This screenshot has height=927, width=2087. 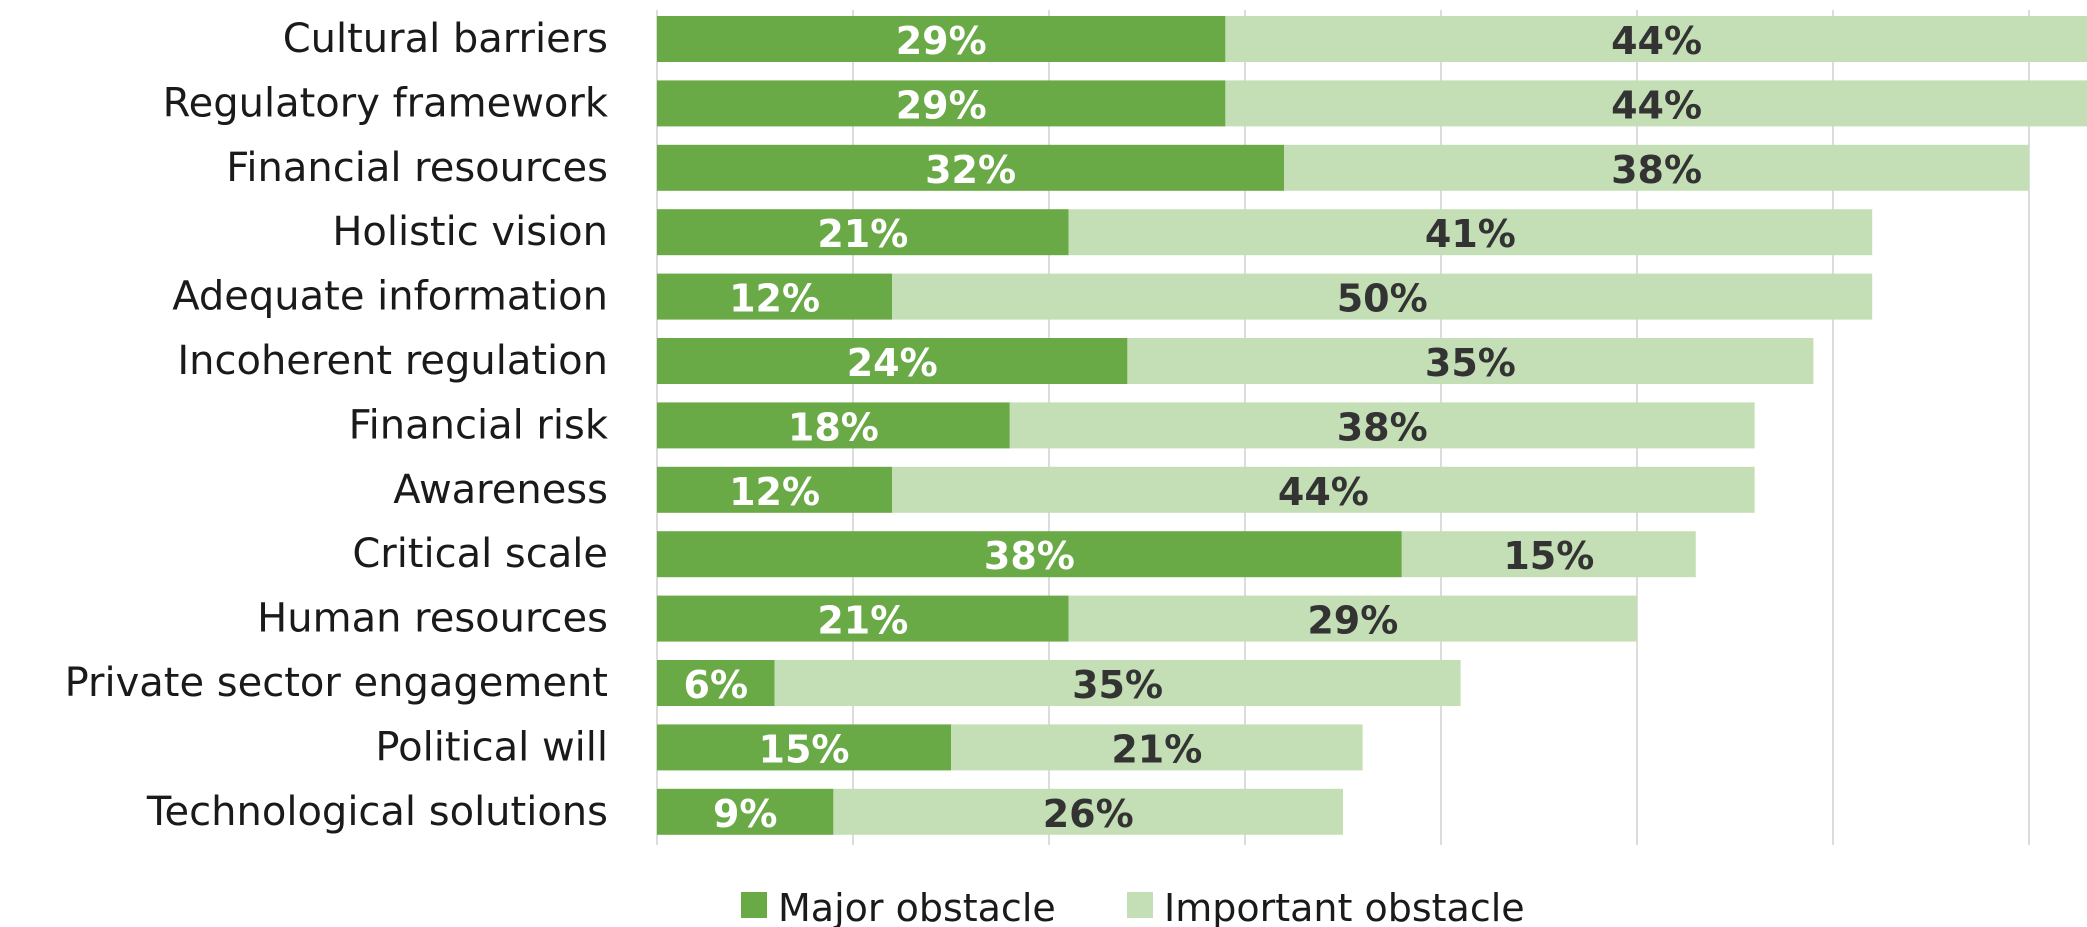 I want to click on data-label-important-obstacle-private-sector-engagement: 35%, so click(x=1117, y=685).